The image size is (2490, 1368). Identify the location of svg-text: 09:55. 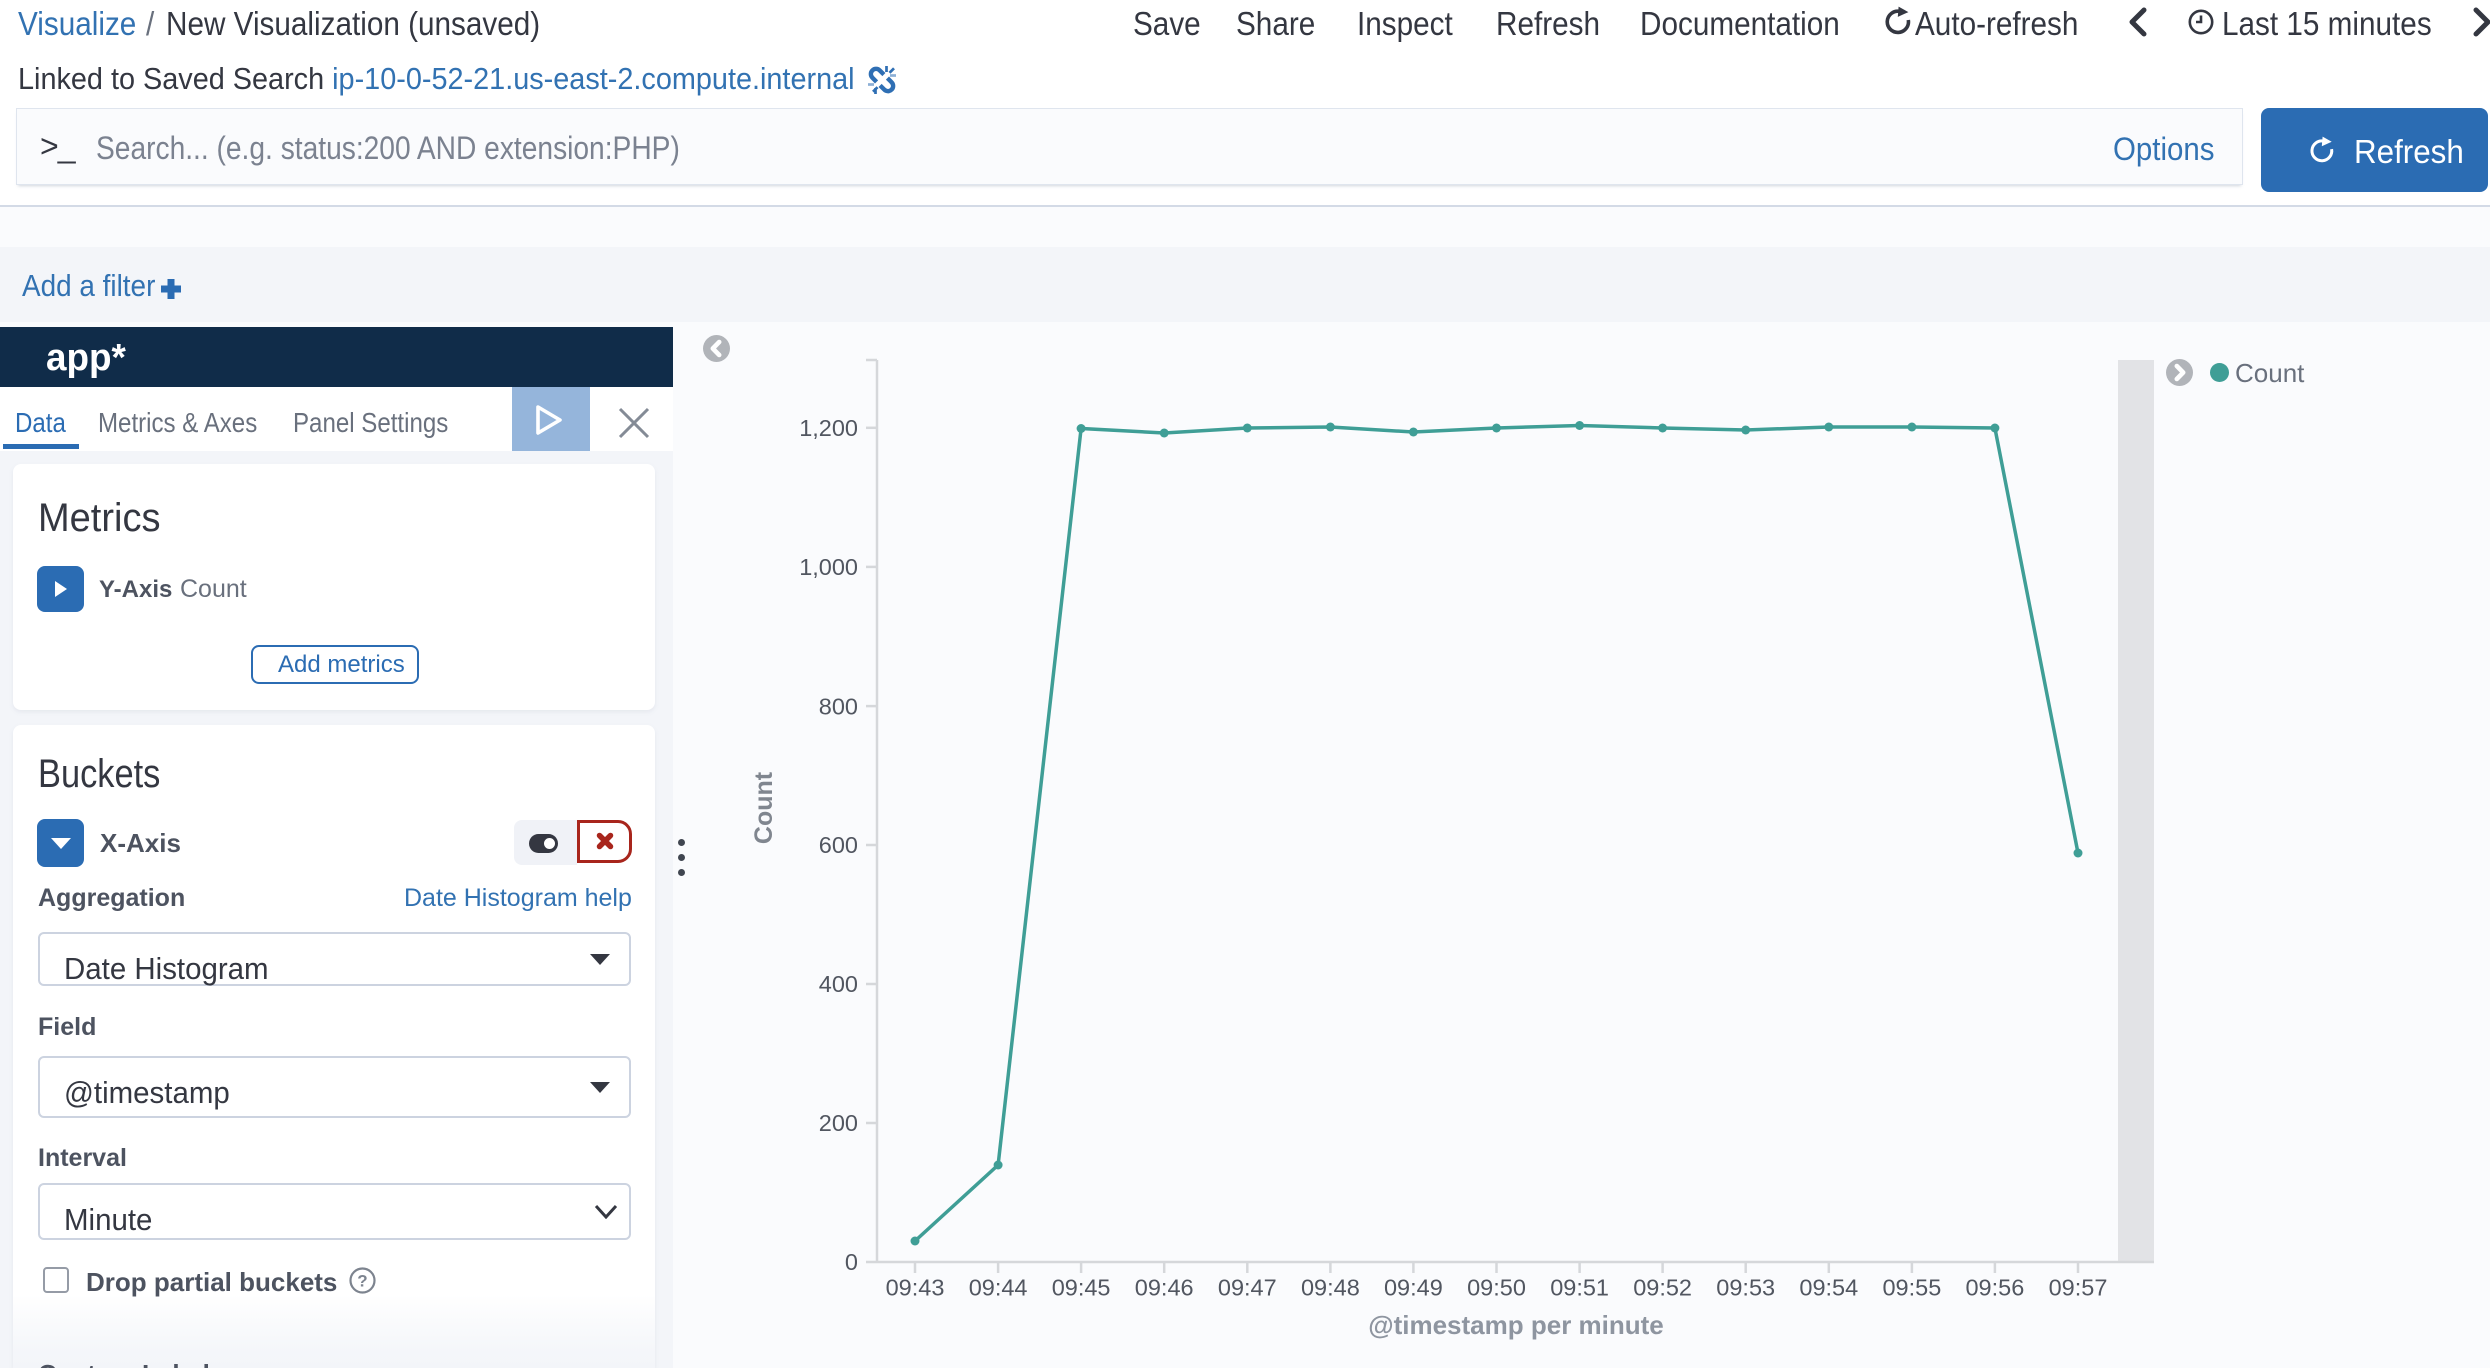
(1911, 1287).